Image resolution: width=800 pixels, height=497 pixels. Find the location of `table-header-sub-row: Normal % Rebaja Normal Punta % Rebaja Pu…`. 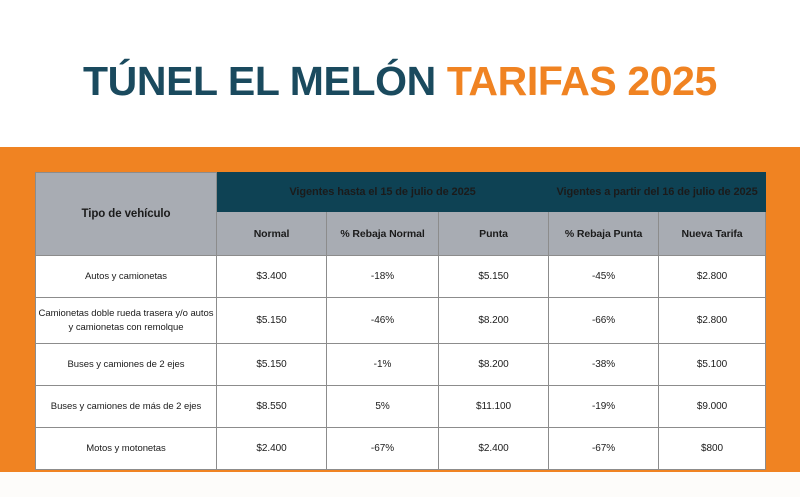

table-header-sub-row: Normal % Rebaja Normal Punta % Rebaja Pu… is located at coordinates (401, 233).